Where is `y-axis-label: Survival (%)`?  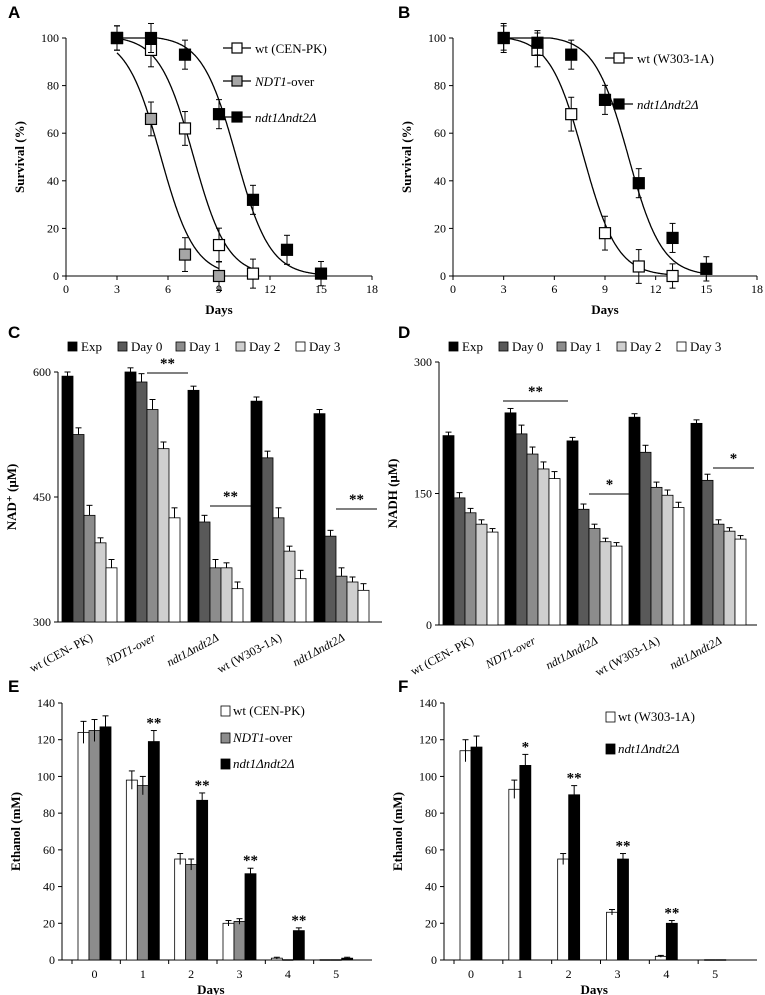
y-axis-label: Survival (%) is located at coordinates (406, 157).